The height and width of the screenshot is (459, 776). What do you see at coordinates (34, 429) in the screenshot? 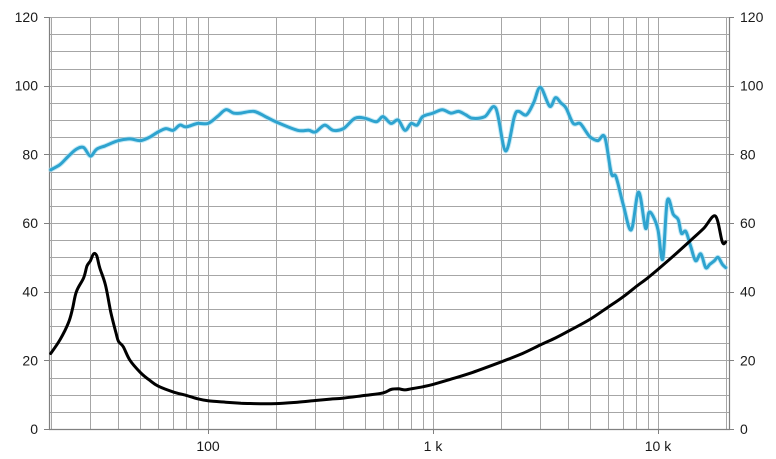
I see `y-tick-label-left: 0` at bounding box center [34, 429].